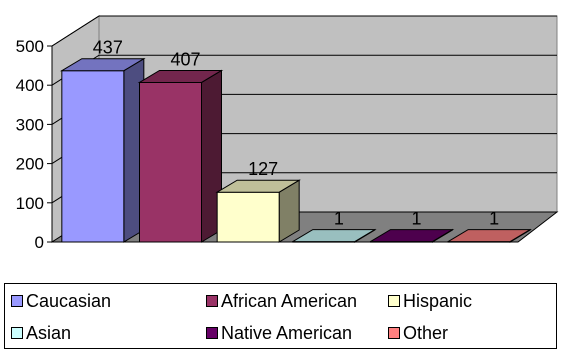 The image size is (561, 351). I want to click on legend-item-african-american: African American, so click(281, 301).